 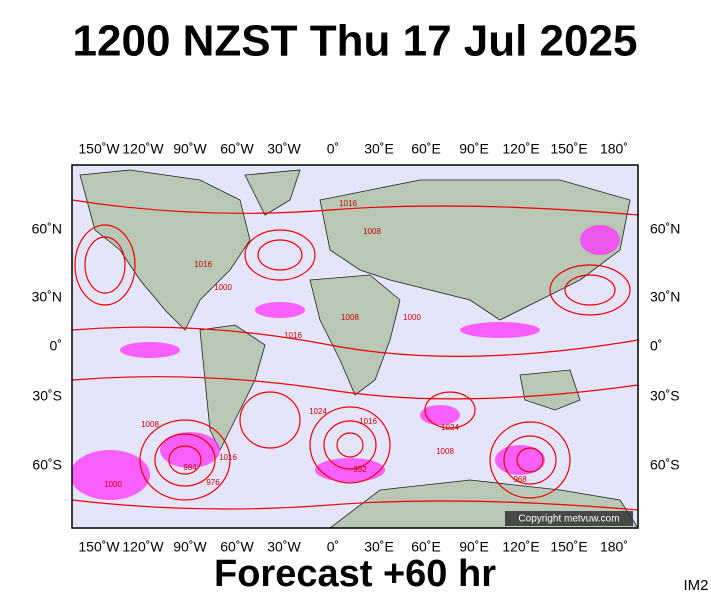 I want to click on latitude-label-right: 0˚, so click(x=656, y=346).